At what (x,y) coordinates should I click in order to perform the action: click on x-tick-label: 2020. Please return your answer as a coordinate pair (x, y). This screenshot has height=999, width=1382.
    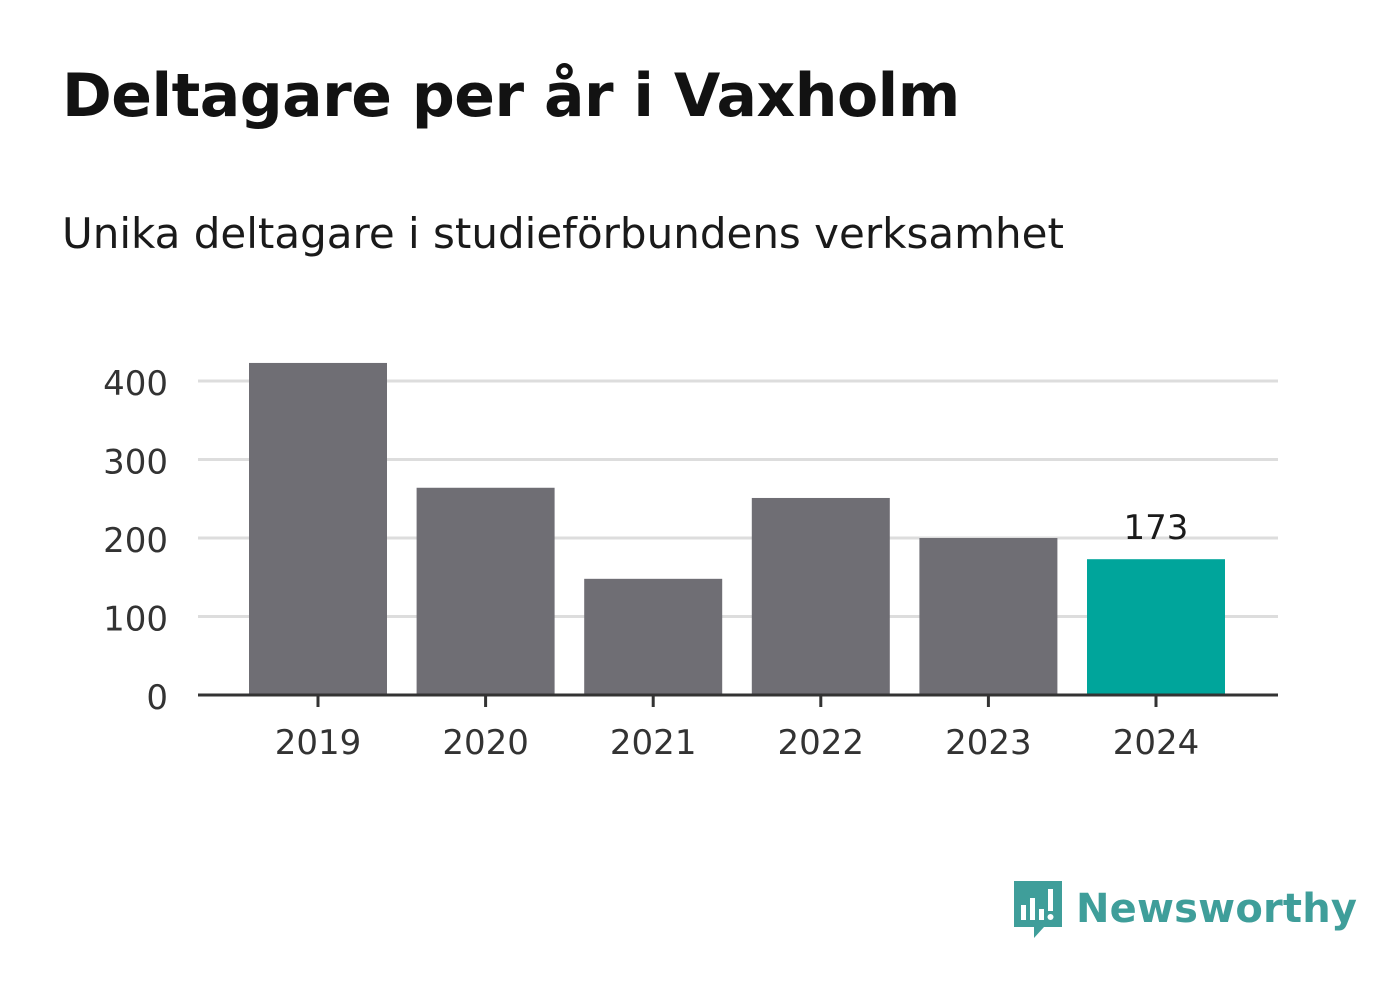
    Looking at the image, I should click on (485, 743).